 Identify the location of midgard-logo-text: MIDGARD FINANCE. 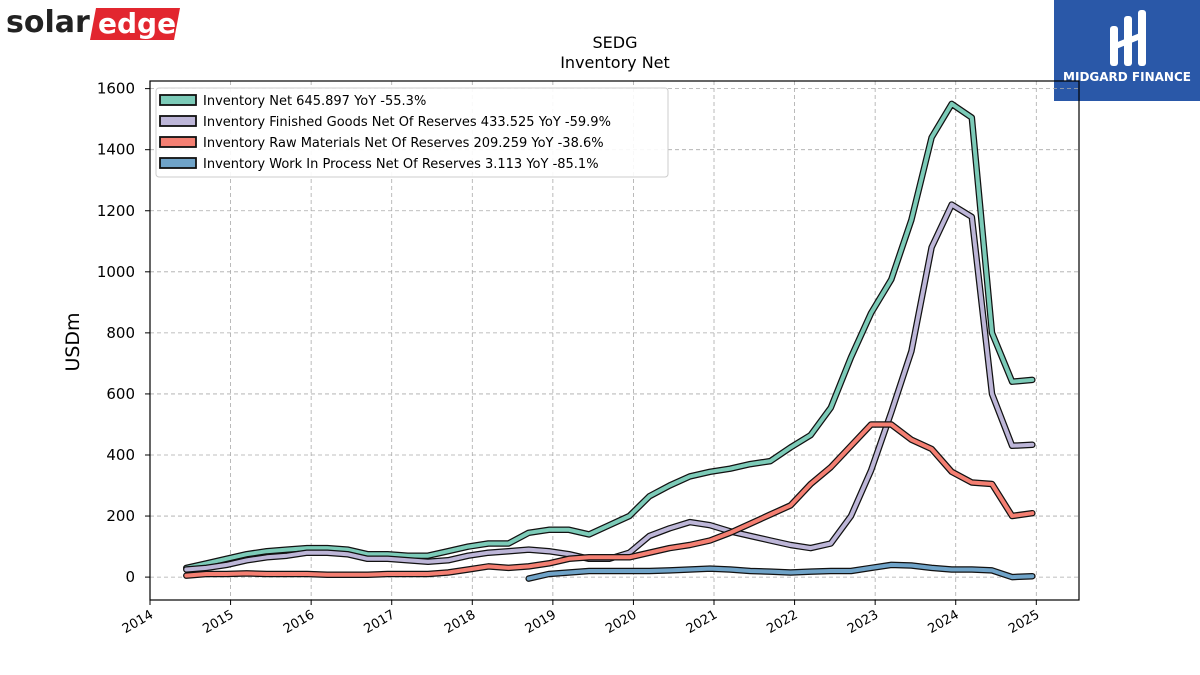
(1127, 77).